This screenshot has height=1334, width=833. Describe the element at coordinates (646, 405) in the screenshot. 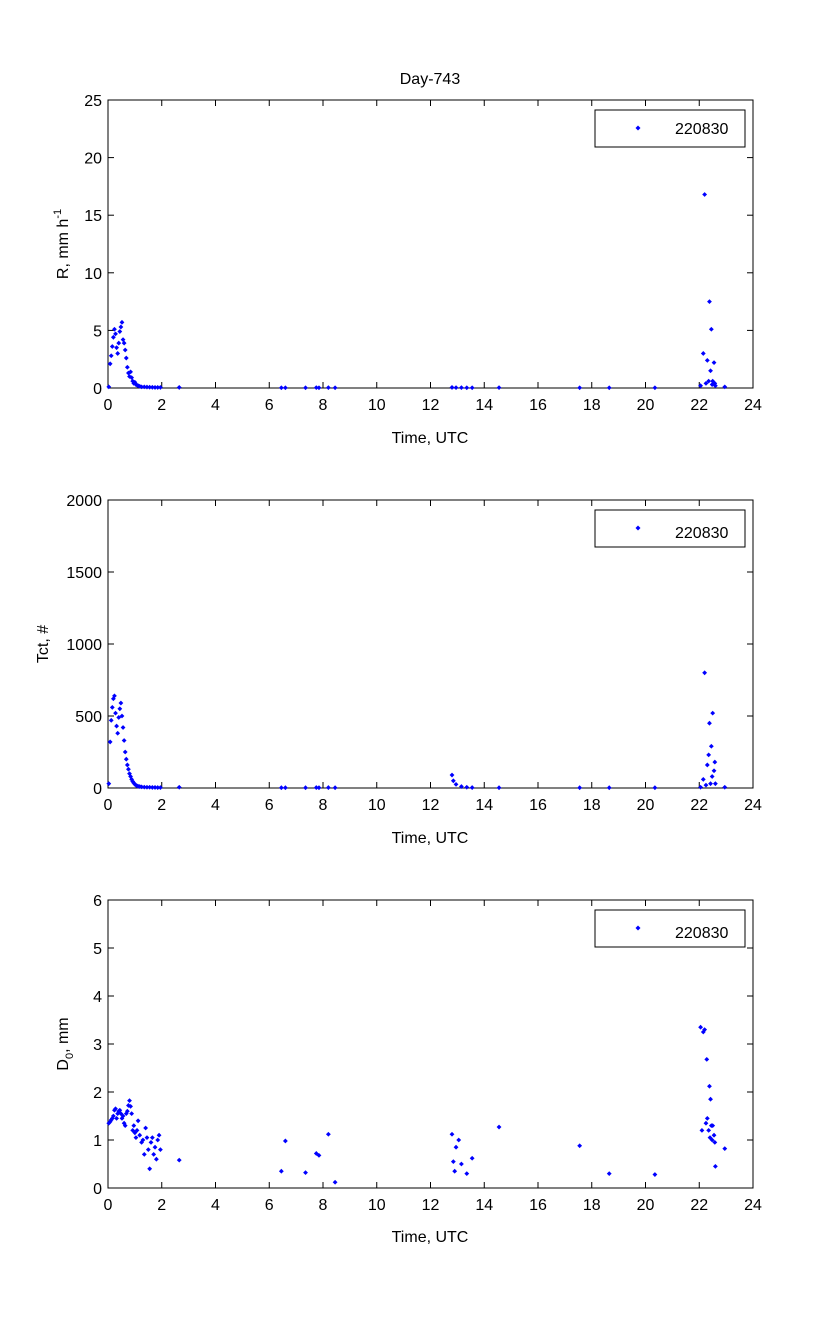

I see `x-tick-label: 20` at that location.